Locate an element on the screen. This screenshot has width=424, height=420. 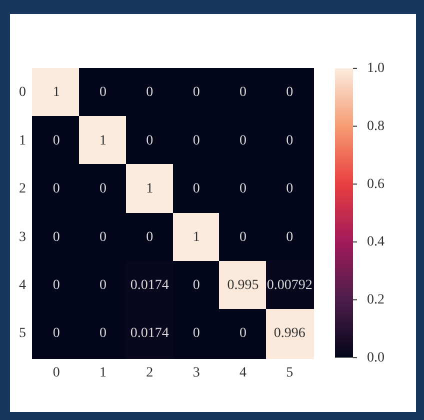
x-tick-label: 2 is located at coordinates (150, 373).